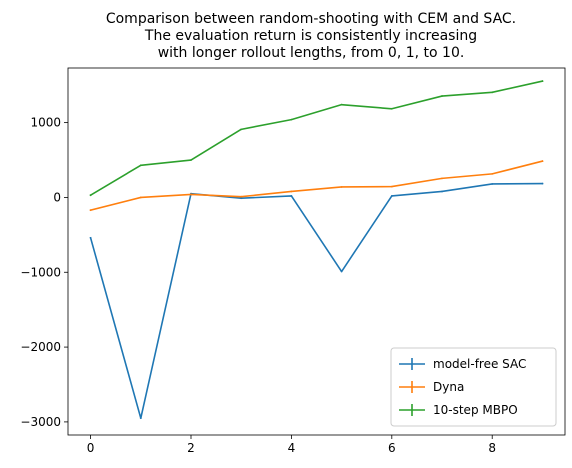 The height and width of the screenshot is (468, 572). What do you see at coordinates (479, 364) in the screenshot?
I see `legend-label: model-free SAC` at bounding box center [479, 364].